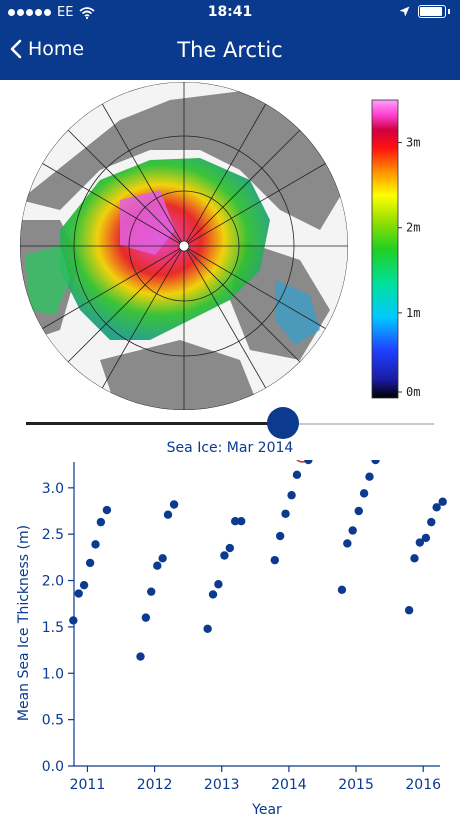  I want to click on date-slider, so click(230, 424).